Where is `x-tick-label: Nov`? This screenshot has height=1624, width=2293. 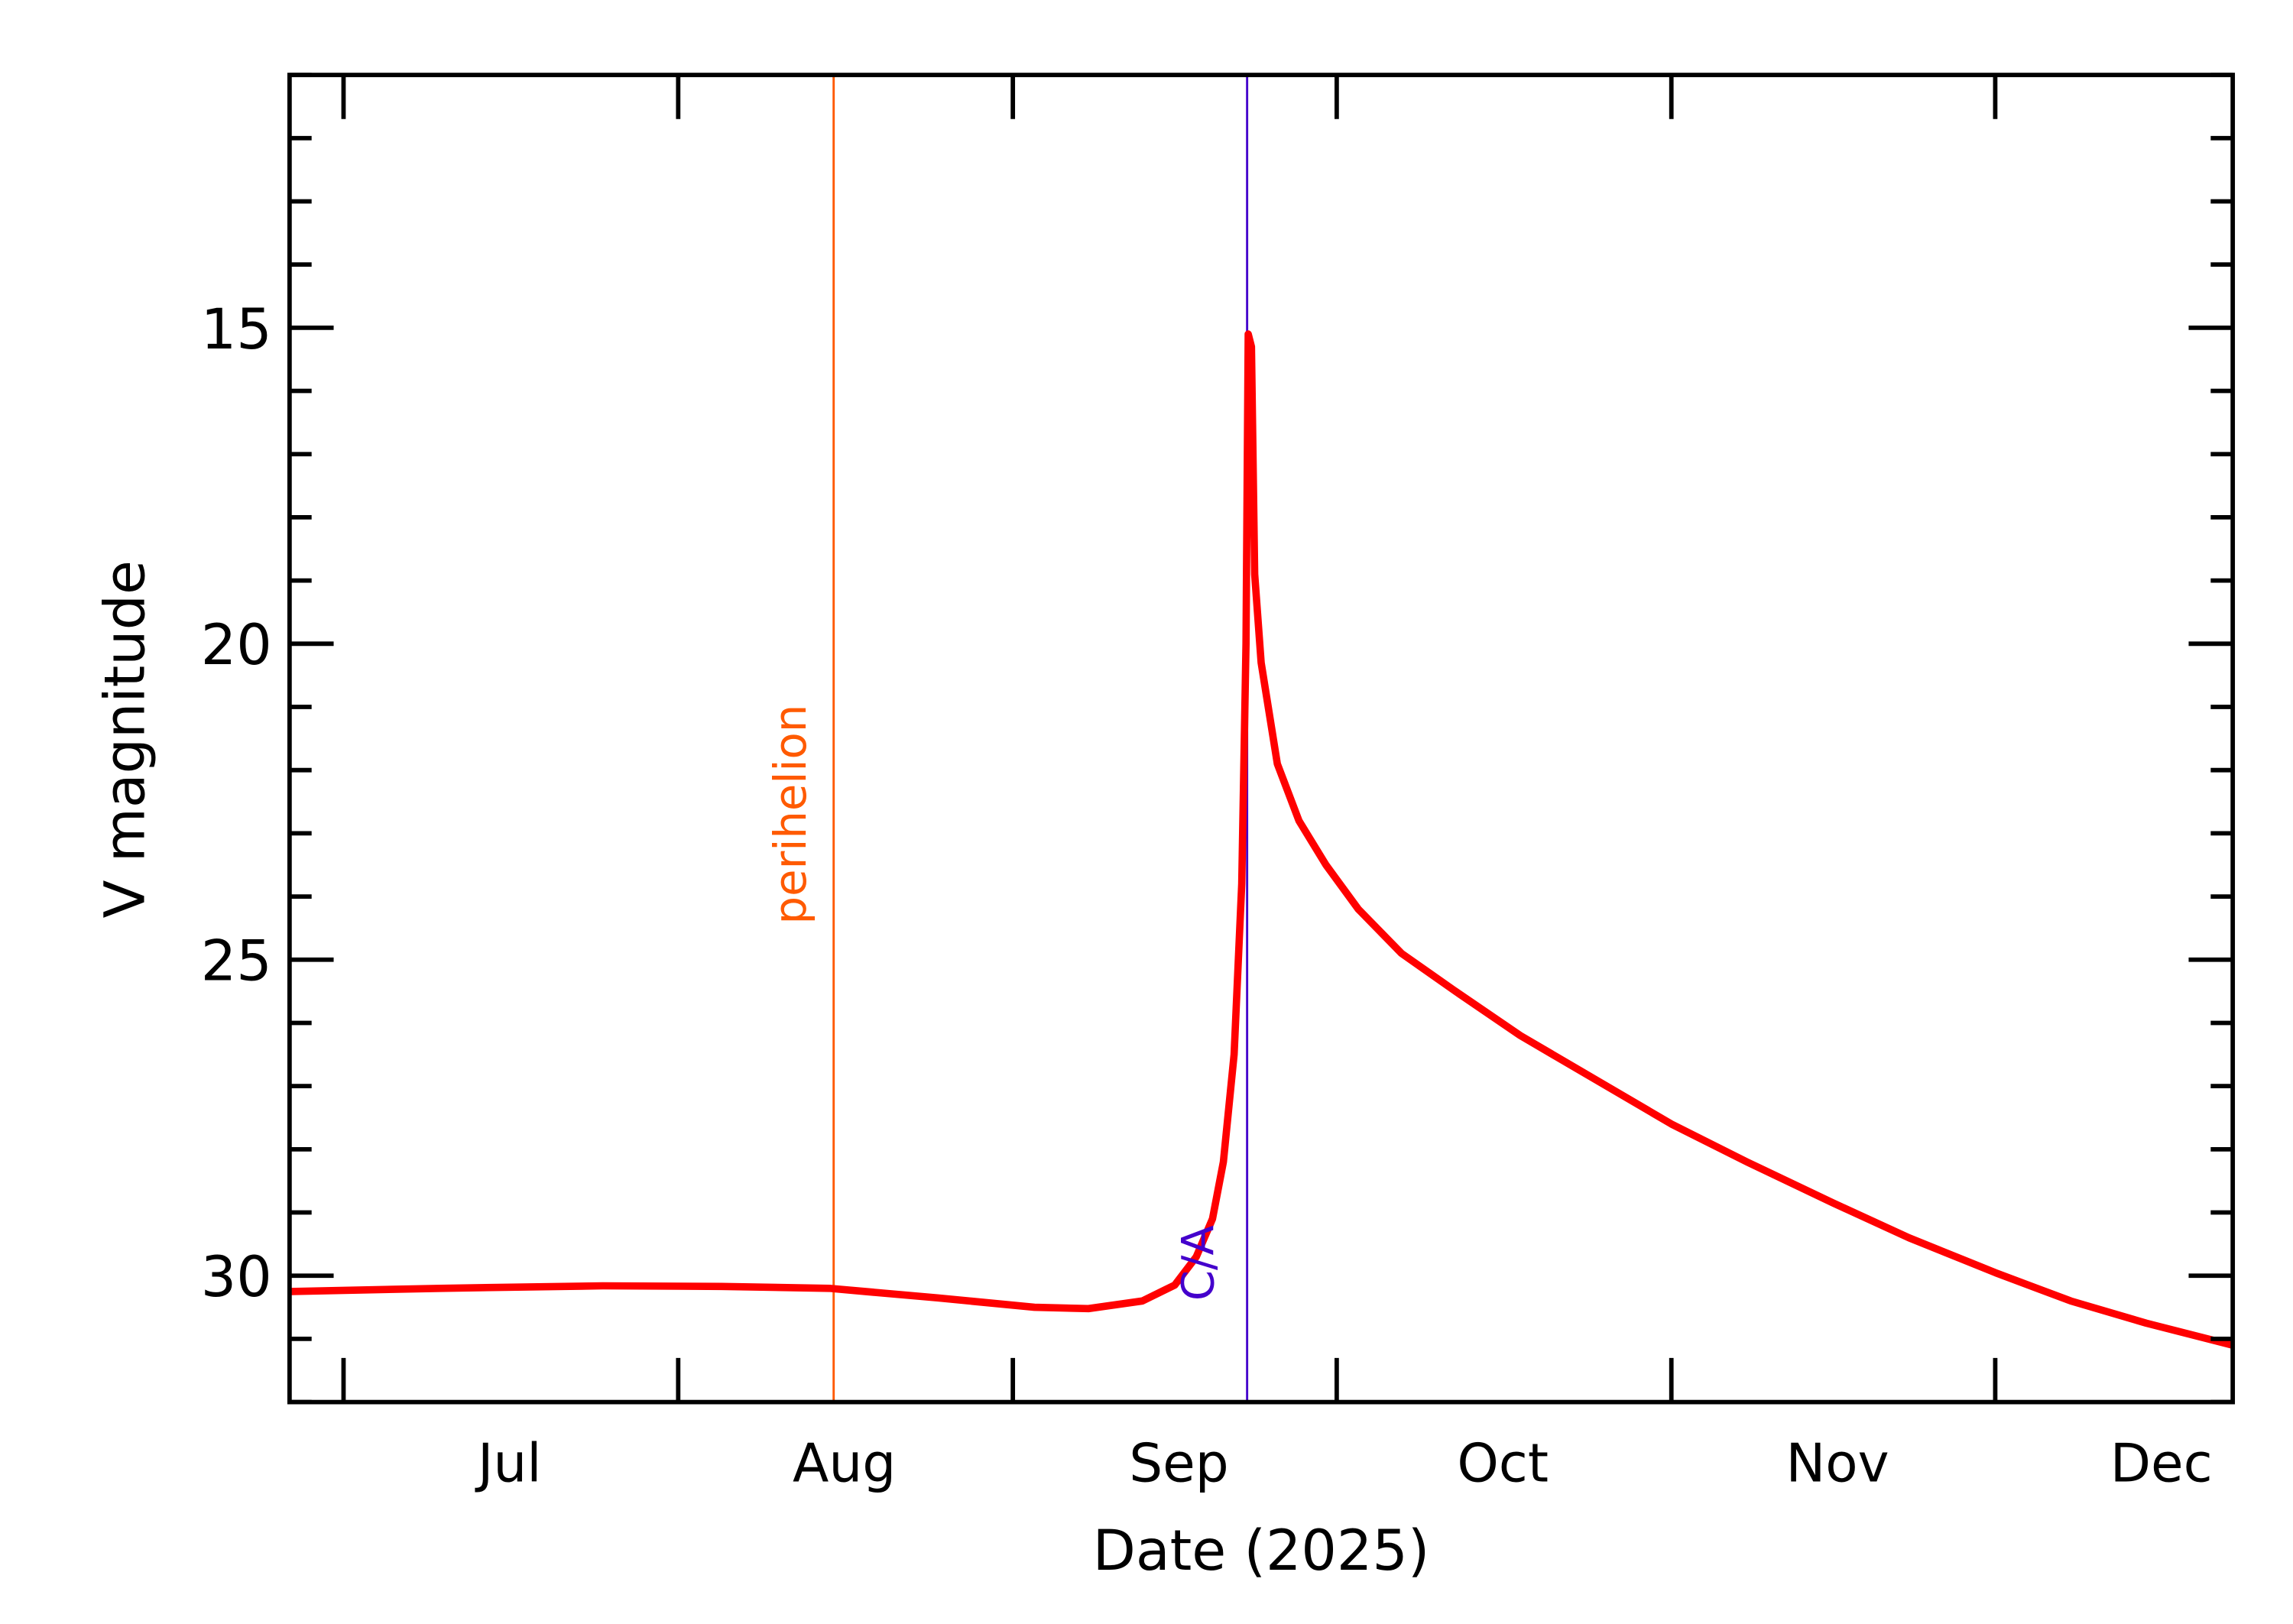
x-tick-label: Nov is located at coordinates (1837, 1463).